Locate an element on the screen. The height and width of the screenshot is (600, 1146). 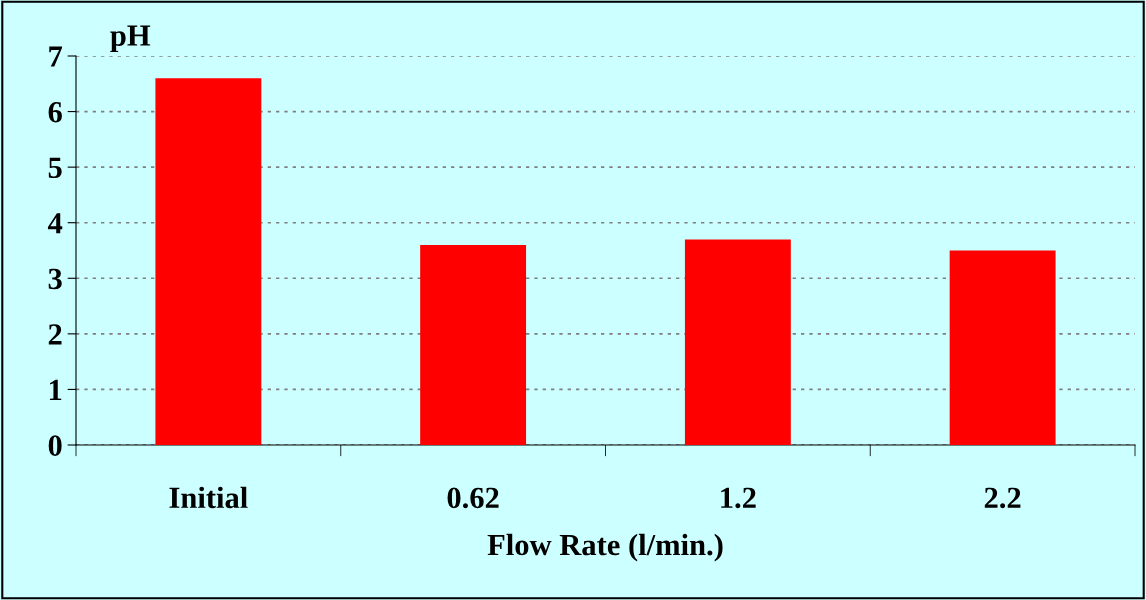
x-tick-label: 0.62 is located at coordinates (473, 498).